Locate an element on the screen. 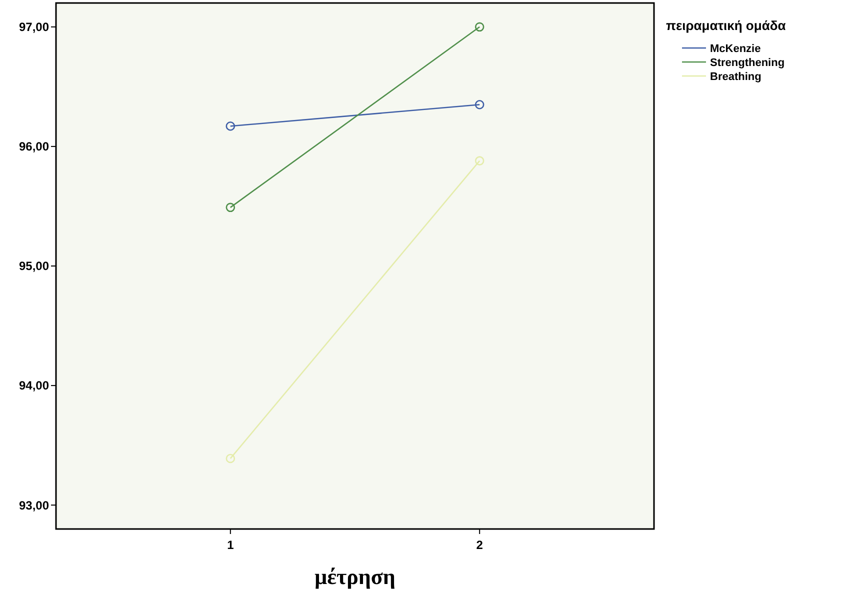 The image size is (863, 607). y-tick-label: 94,00 is located at coordinates (34, 385).